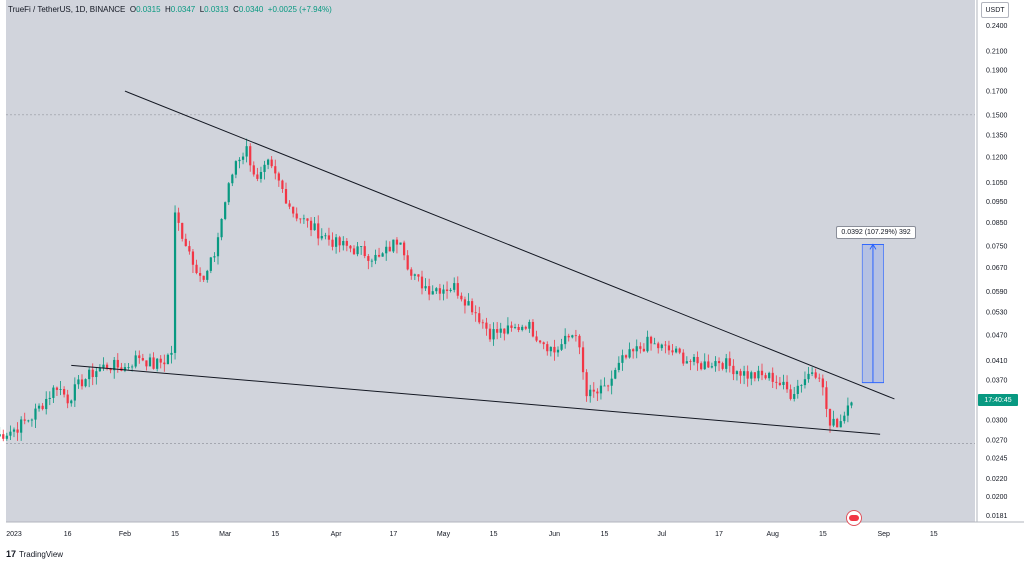 The height and width of the screenshot is (564, 1024). What do you see at coordinates (34, 554) in the screenshot?
I see `brand: 17 TradingView` at bounding box center [34, 554].